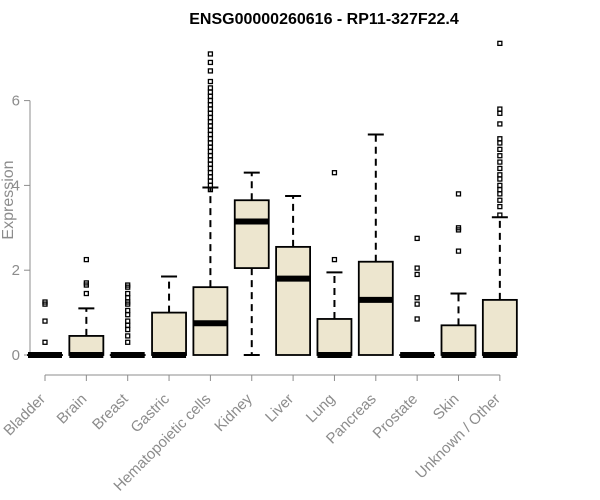 The image size is (600, 500). Describe the element at coordinates (110, 411) in the screenshot. I see `x-tick-label: Breast` at that location.